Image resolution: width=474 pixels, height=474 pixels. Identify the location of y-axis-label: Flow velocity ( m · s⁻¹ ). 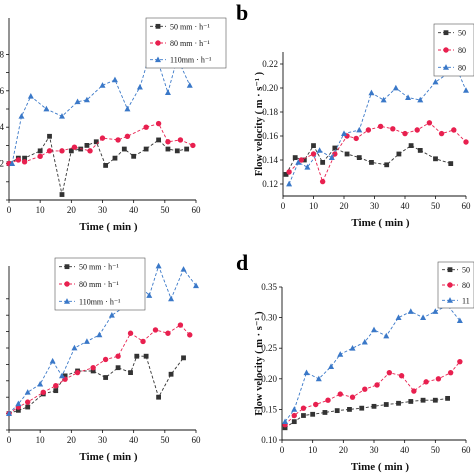
(259, 123).